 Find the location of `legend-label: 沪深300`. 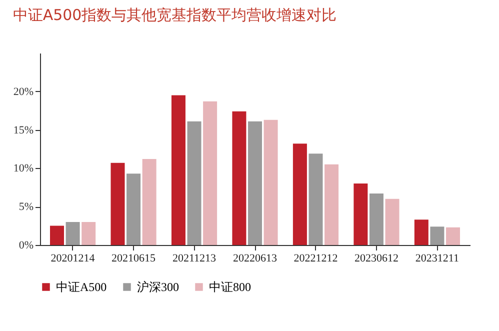

legend-label: 沪深300 is located at coordinates (158, 287).